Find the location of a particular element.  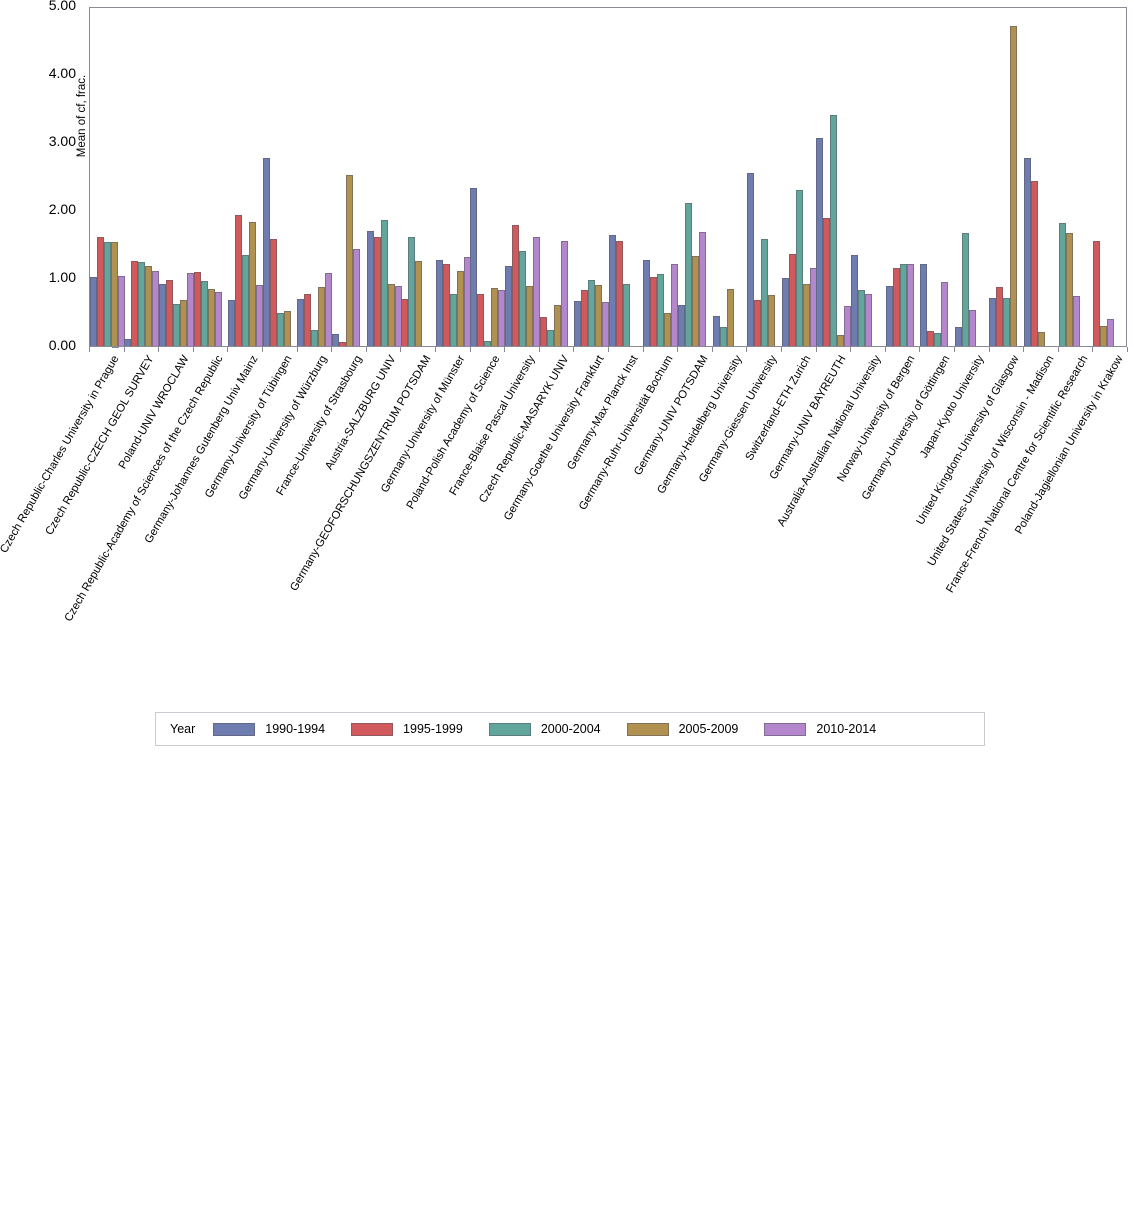

legend-item: 2000-2004 is located at coordinates (544, 729).